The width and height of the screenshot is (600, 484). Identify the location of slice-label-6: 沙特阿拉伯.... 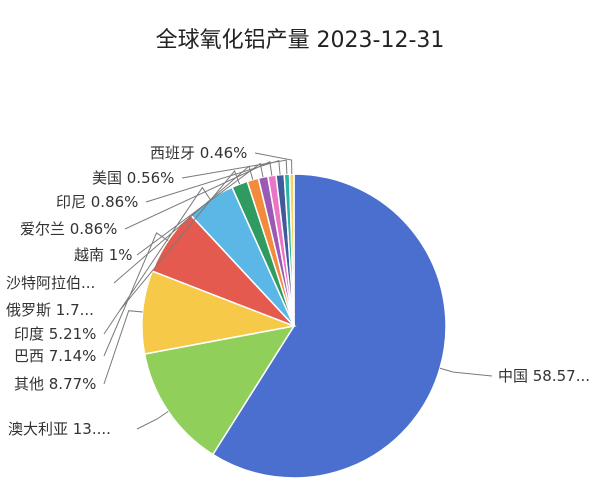
(50, 283).